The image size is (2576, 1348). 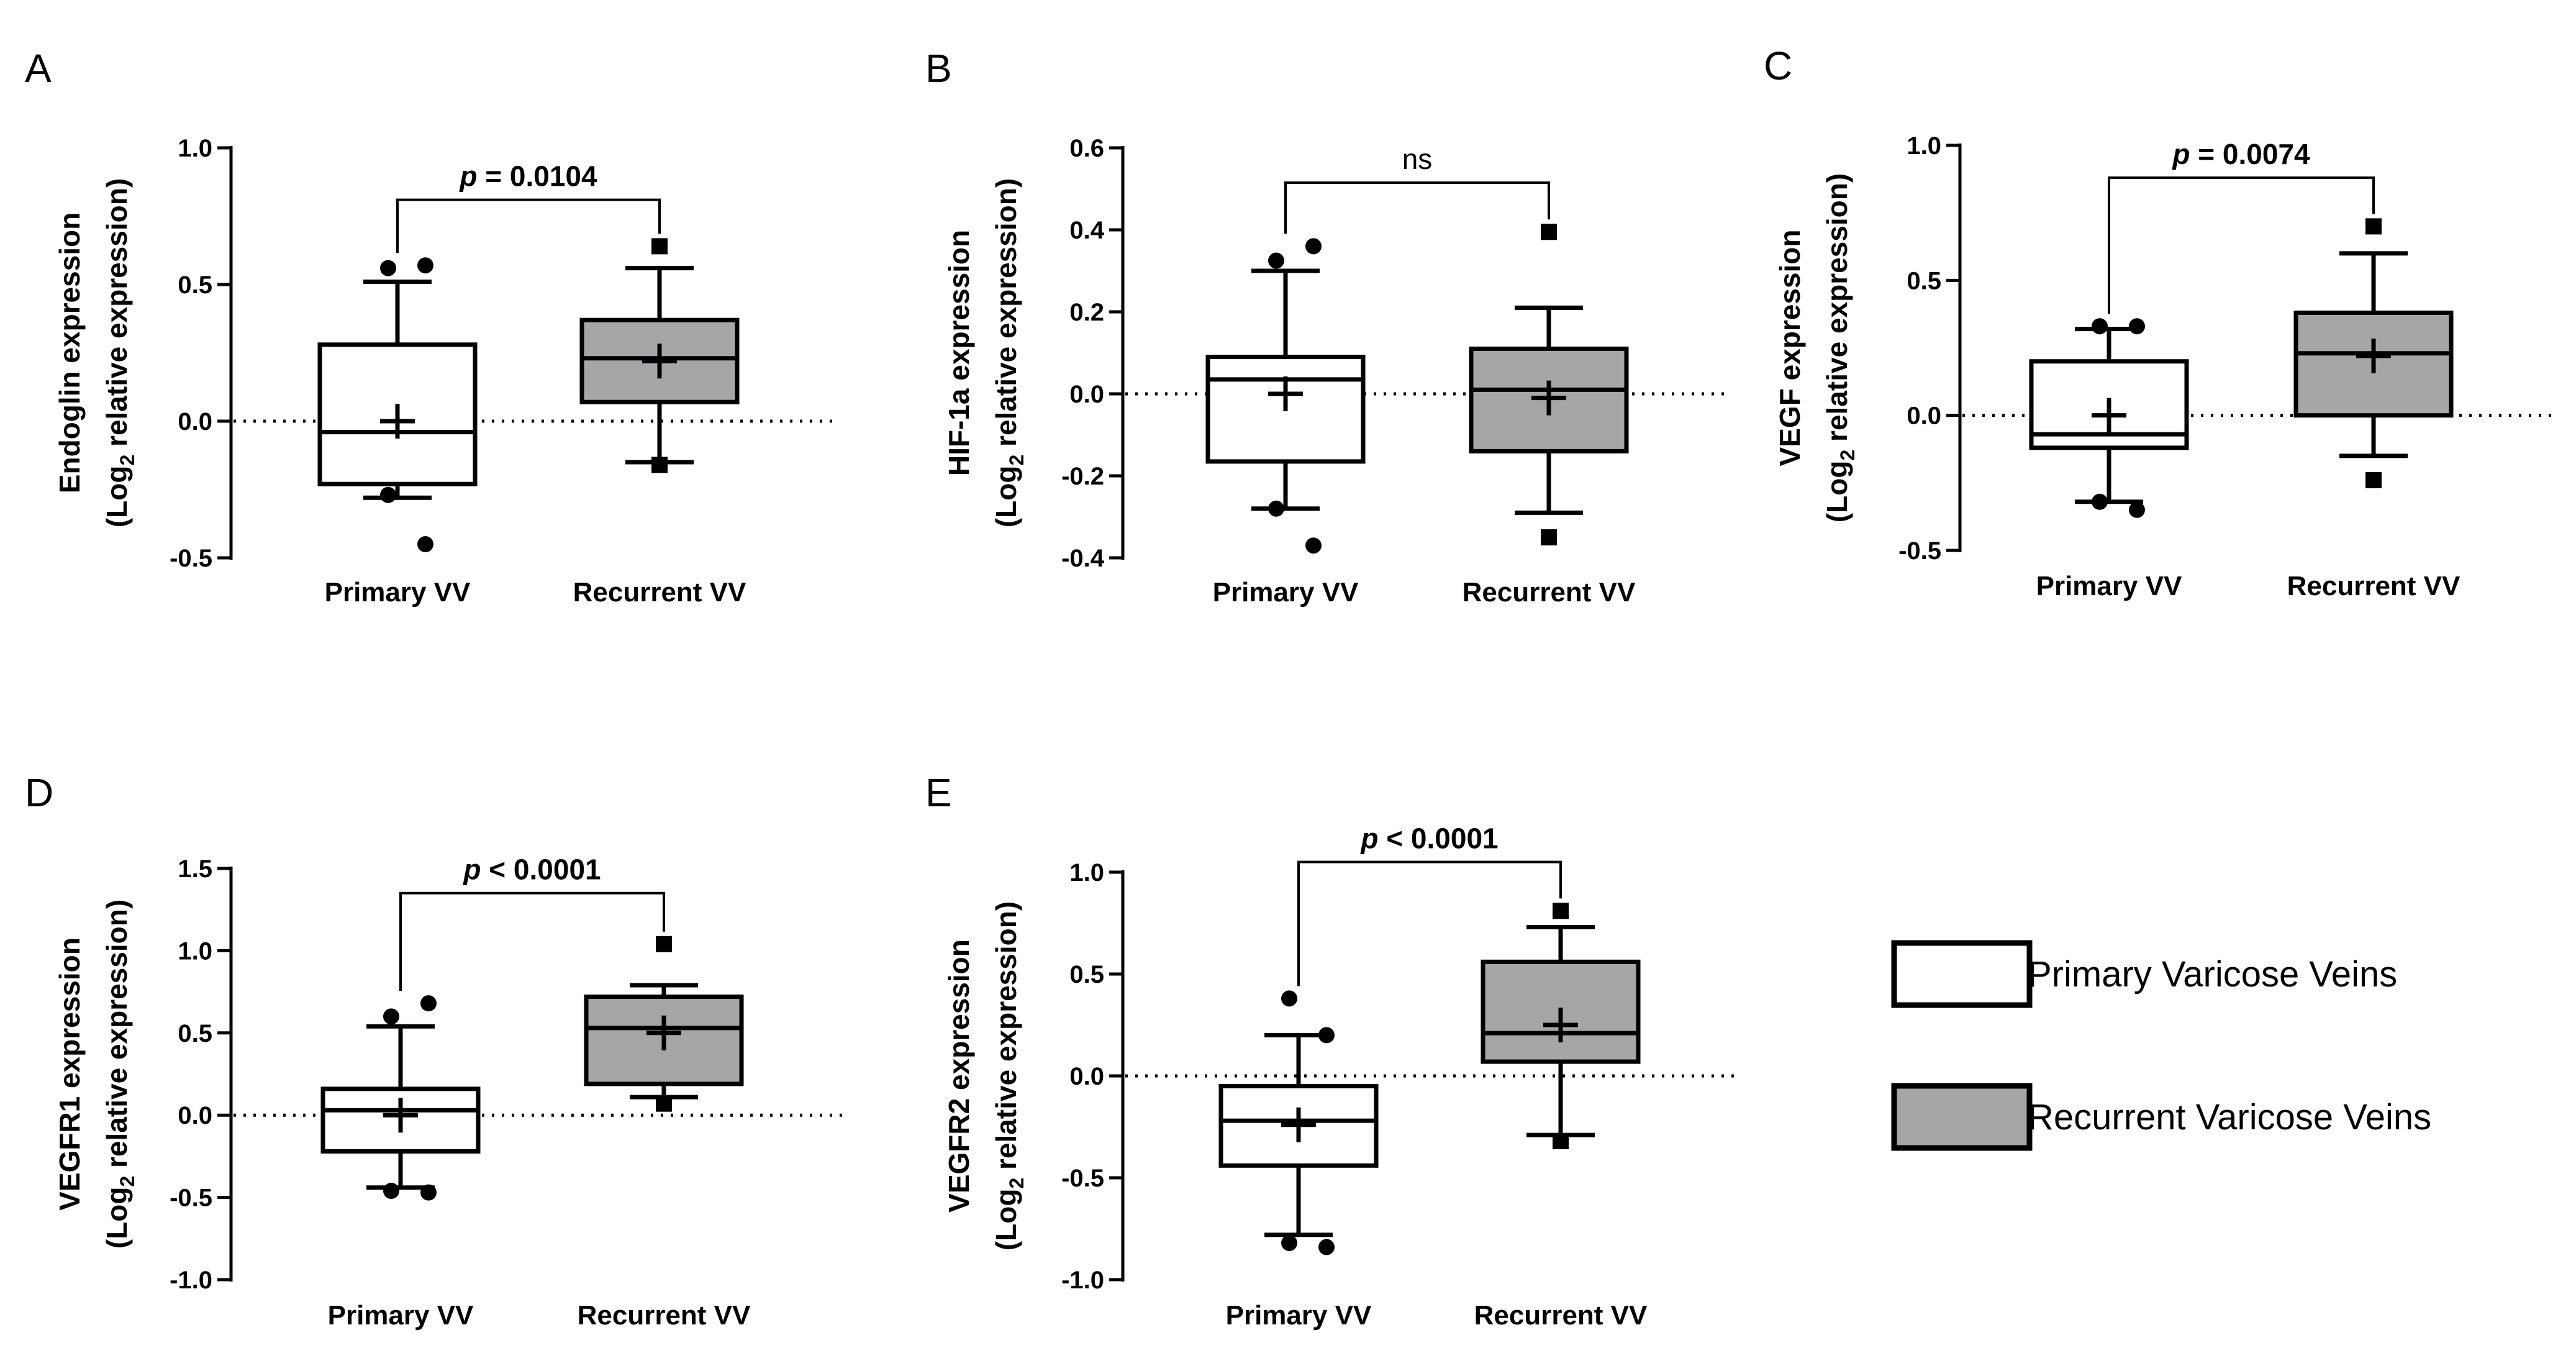 I want to click on y-tick-label: 0.6, so click(x=1086, y=148).